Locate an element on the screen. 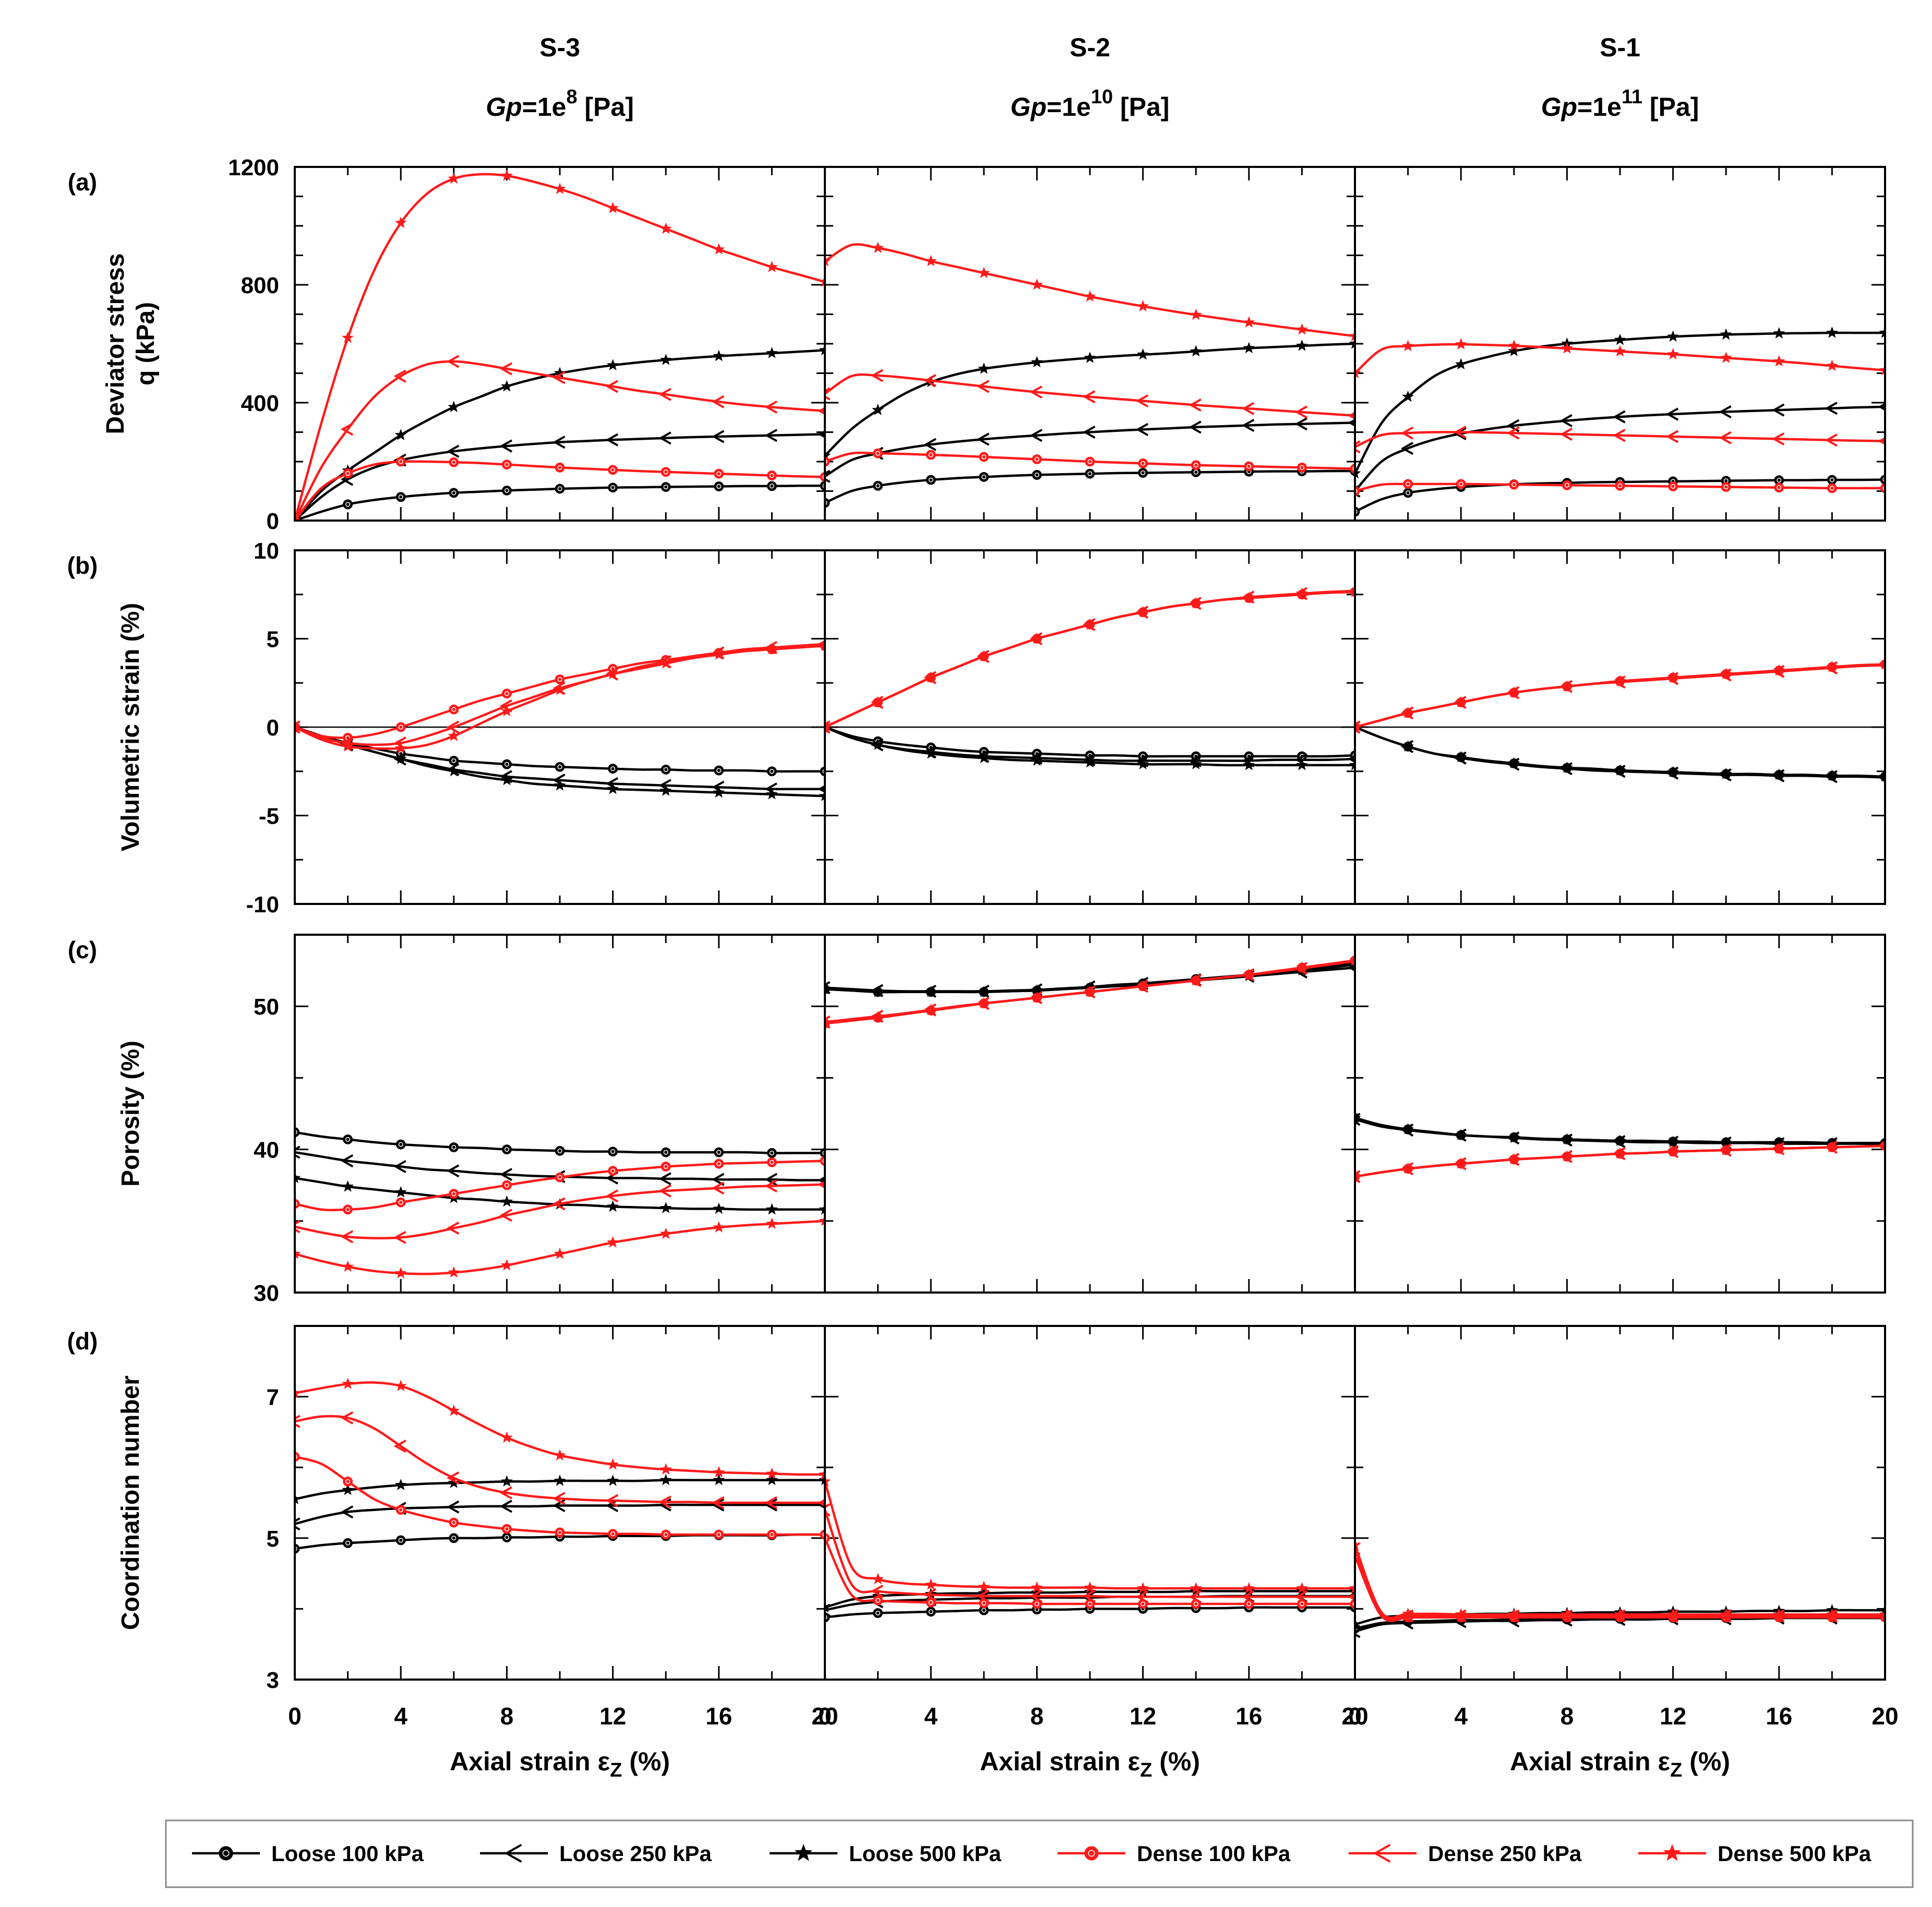 The height and width of the screenshot is (1907, 1932). panel-label: (d) is located at coordinates (82, 1341).